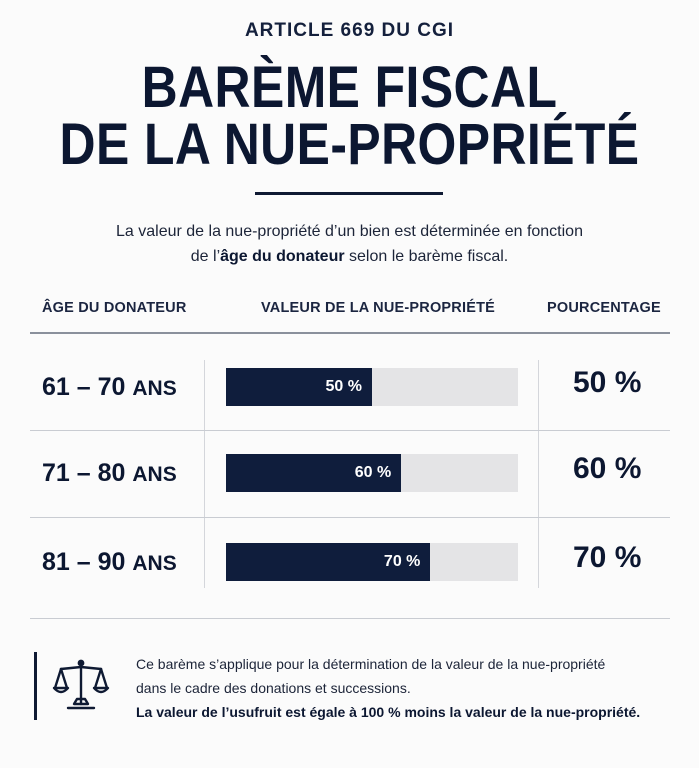 The image size is (699, 768). Describe the element at coordinates (328, 562) in the screenshot. I see `value-bar-fill: 70 %` at that location.